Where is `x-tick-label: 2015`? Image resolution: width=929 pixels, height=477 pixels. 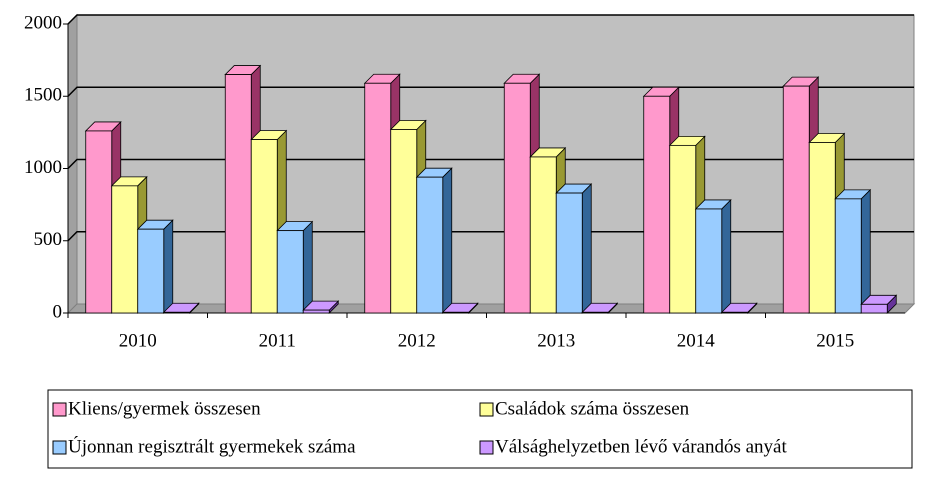 x-tick-label: 2015 is located at coordinates (835, 340).